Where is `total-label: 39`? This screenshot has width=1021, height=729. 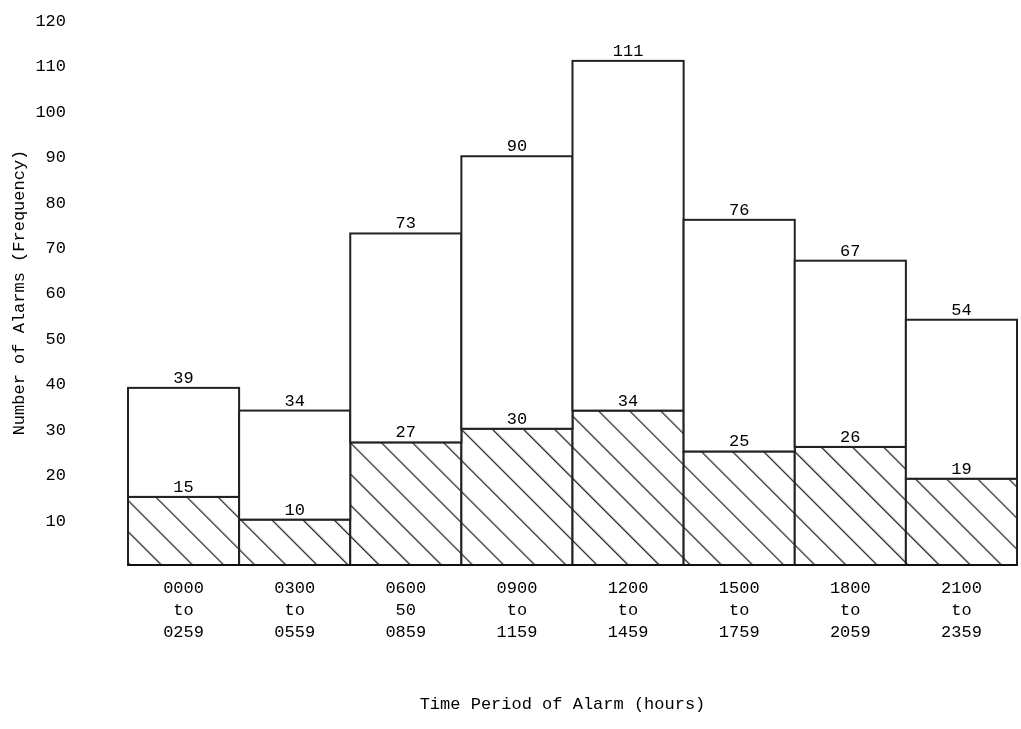
total-label: 39 is located at coordinates (183, 378).